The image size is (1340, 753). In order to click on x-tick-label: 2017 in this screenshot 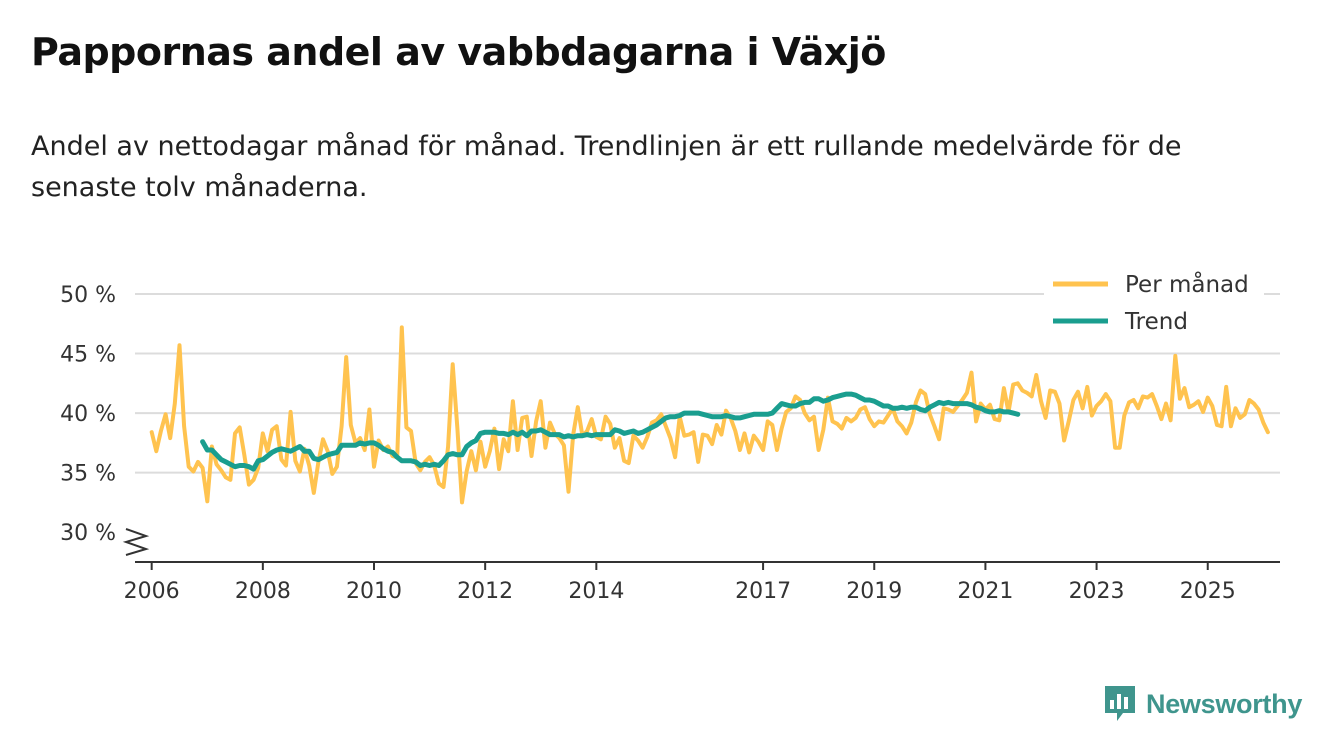, I will do `click(763, 591)`.